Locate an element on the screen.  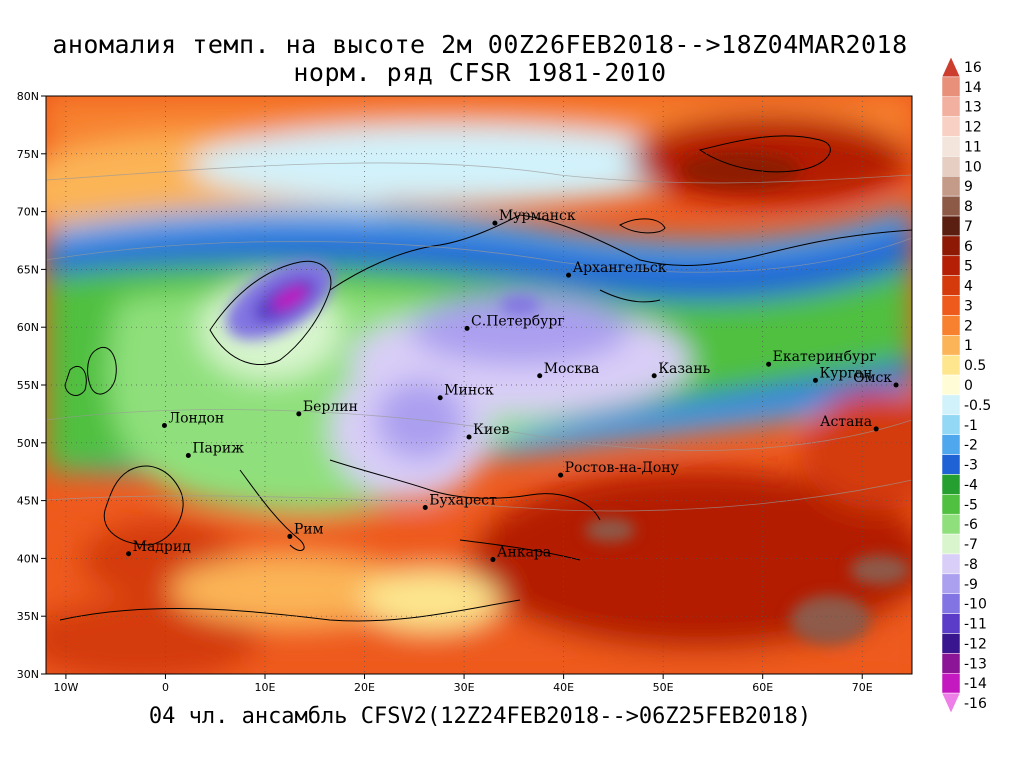
city-label: Париж is located at coordinates (218, 449).